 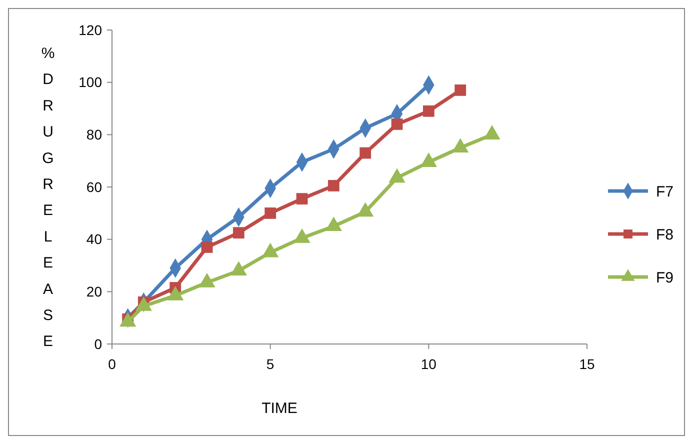 I want to click on x-tick-label: 5, so click(x=270, y=364).